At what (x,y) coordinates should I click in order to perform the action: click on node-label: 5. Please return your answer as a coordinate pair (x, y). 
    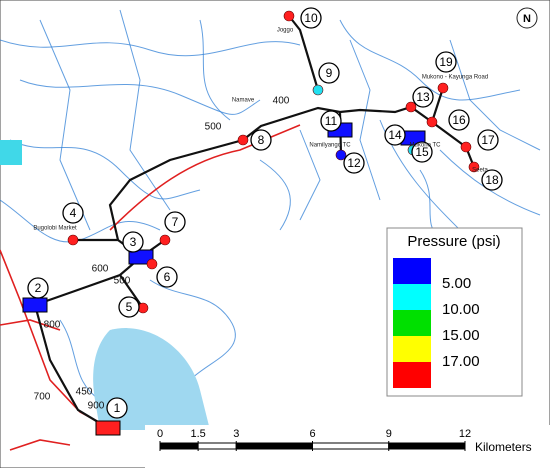
    Looking at the image, I should click on (129, 307).